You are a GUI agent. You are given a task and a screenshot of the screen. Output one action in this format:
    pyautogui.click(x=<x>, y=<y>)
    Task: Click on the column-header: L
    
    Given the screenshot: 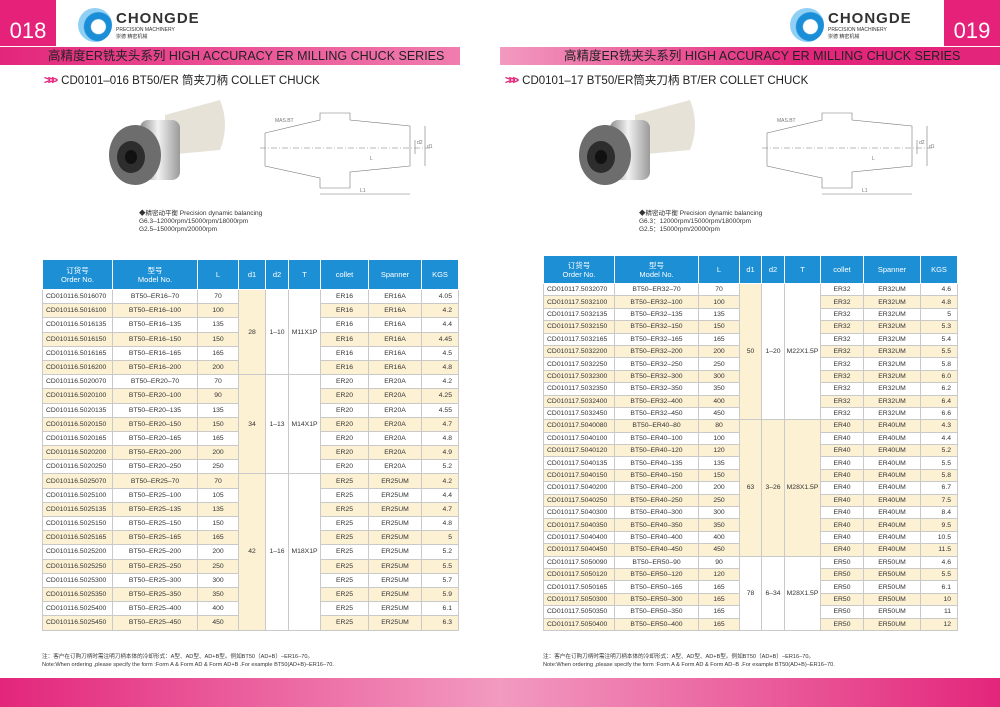 What is the action you would take?
    pyautogui.click(x=218, y=274)
    